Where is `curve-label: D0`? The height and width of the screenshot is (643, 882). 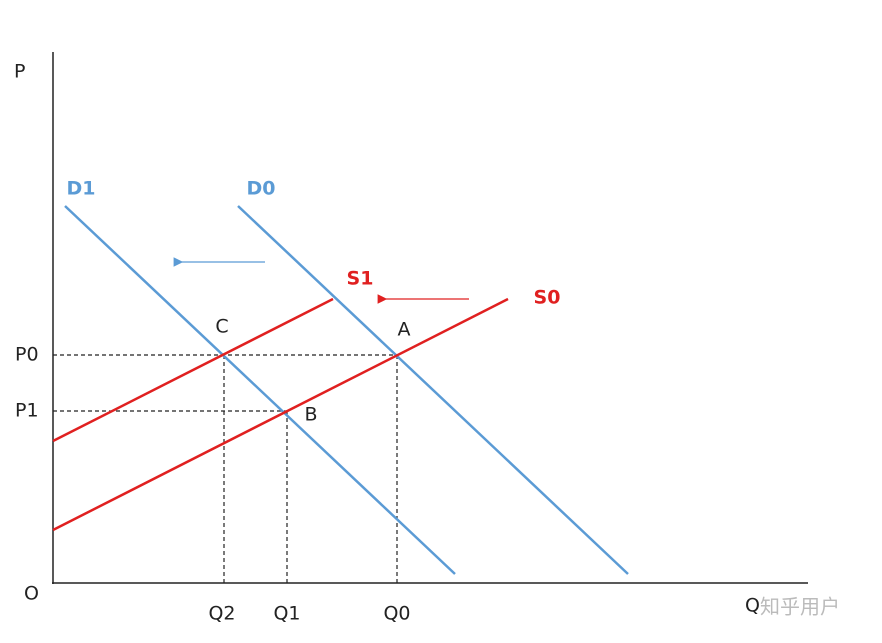
curve-label: D0 is located at coordinates (261, 189).